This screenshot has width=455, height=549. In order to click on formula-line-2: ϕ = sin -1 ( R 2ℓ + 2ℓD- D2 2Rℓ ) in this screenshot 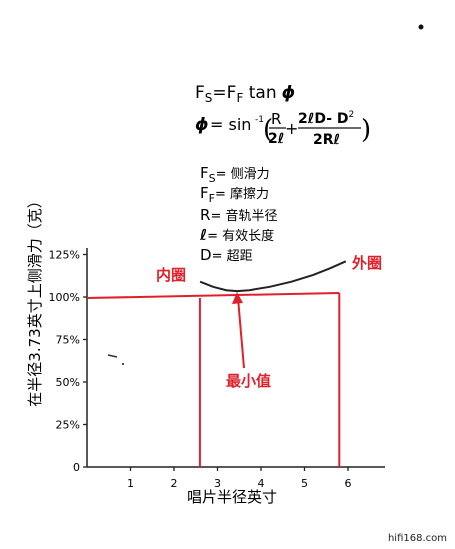, I will do `click(283, 129)`.